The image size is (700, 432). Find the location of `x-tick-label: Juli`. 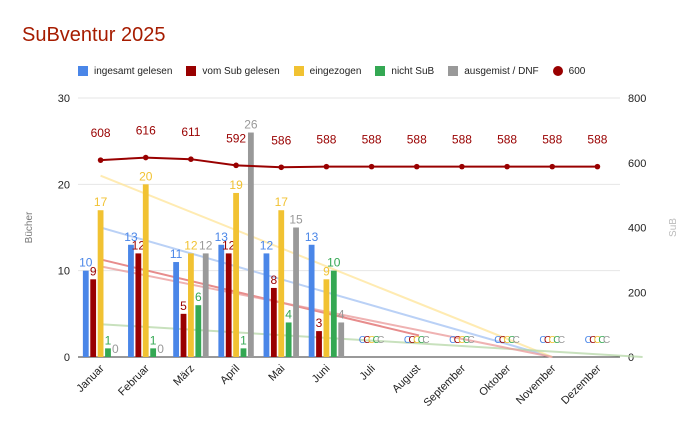

x-tick-label: Juli is located at coordinates (368, 373).